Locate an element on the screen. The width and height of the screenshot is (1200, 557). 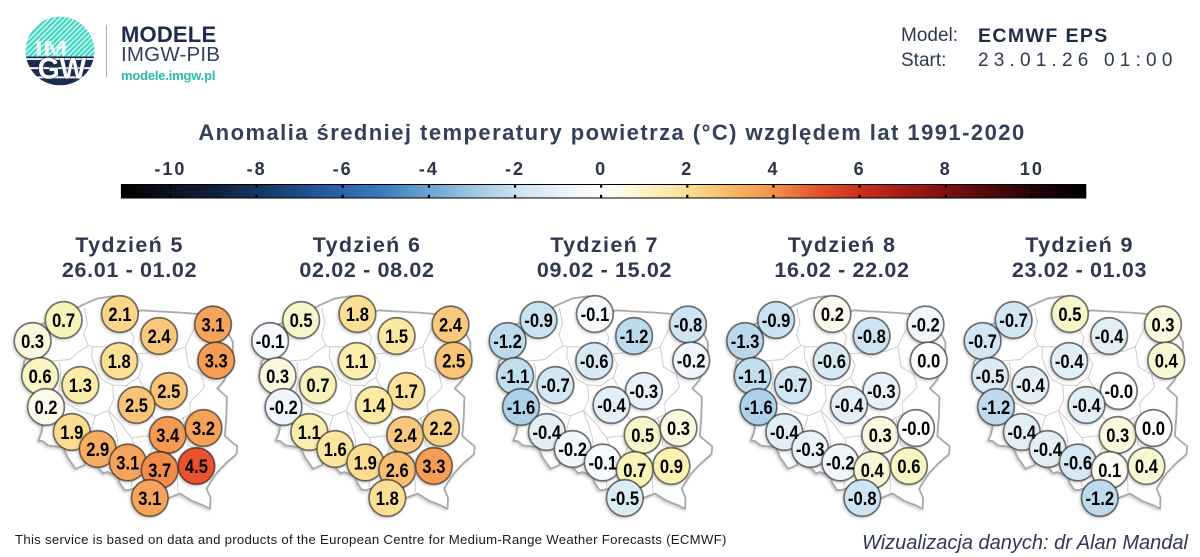
svg-text: 1.3 is located at coordinates (80, 386).